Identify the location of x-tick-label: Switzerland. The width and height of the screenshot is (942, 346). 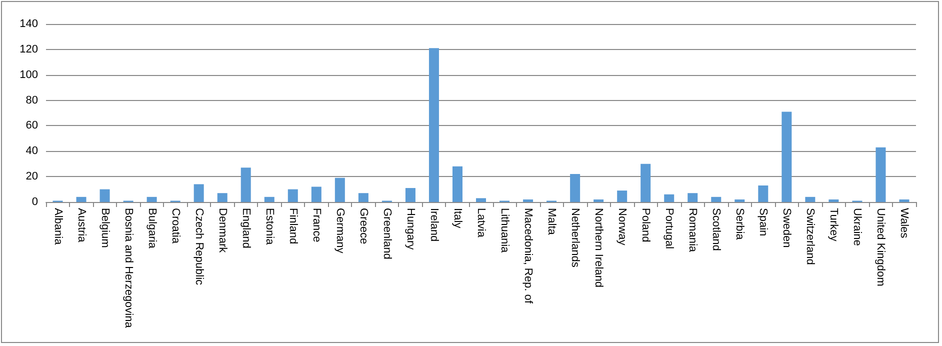
(810, 236).